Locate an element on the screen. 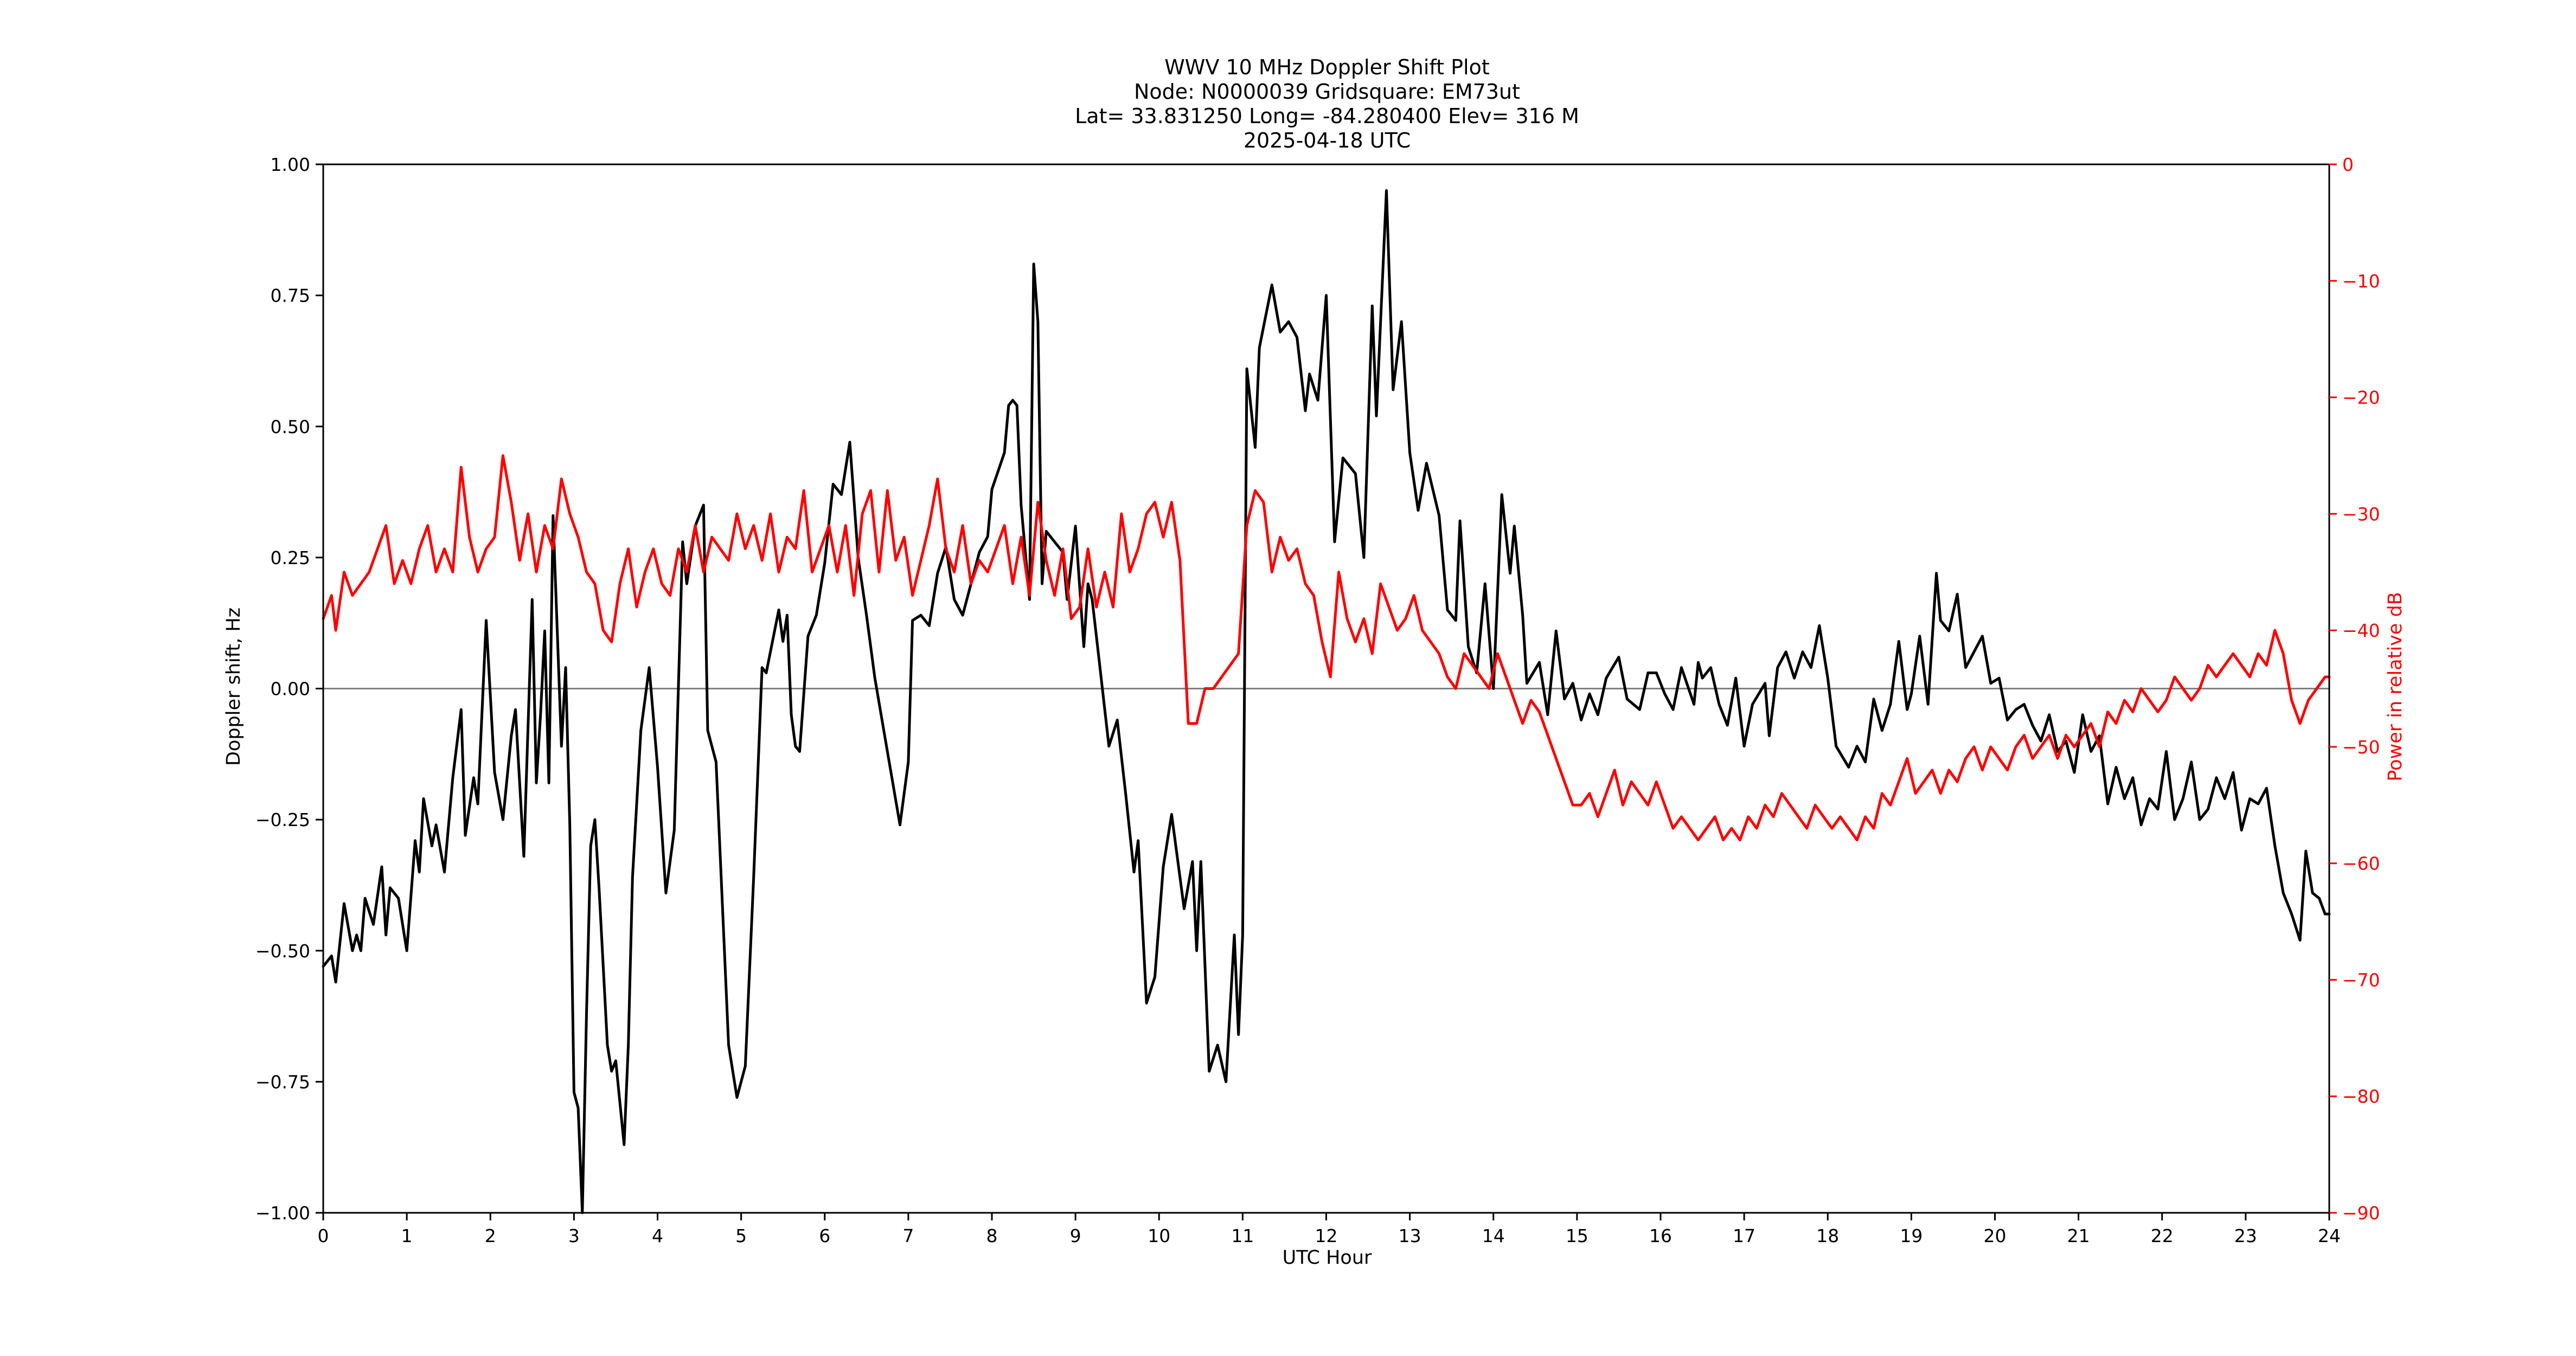 The width and height of the screenshot is (2576, 1356). y-tick-label-left: −0.75 is located at coordinates (282, 1081).